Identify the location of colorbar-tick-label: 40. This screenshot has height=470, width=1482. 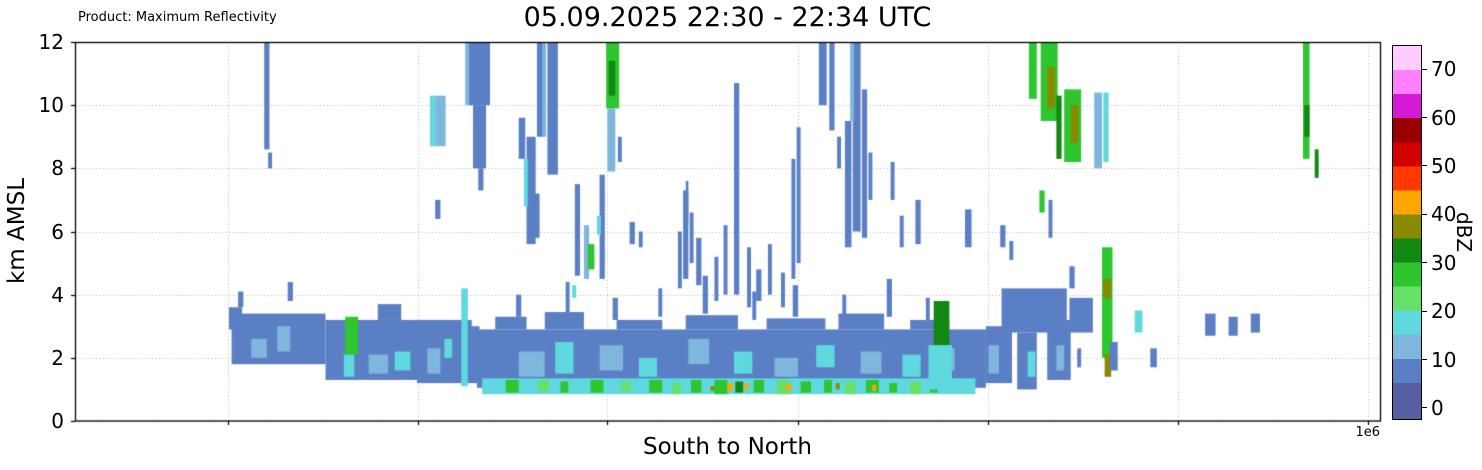
(1444, 214).